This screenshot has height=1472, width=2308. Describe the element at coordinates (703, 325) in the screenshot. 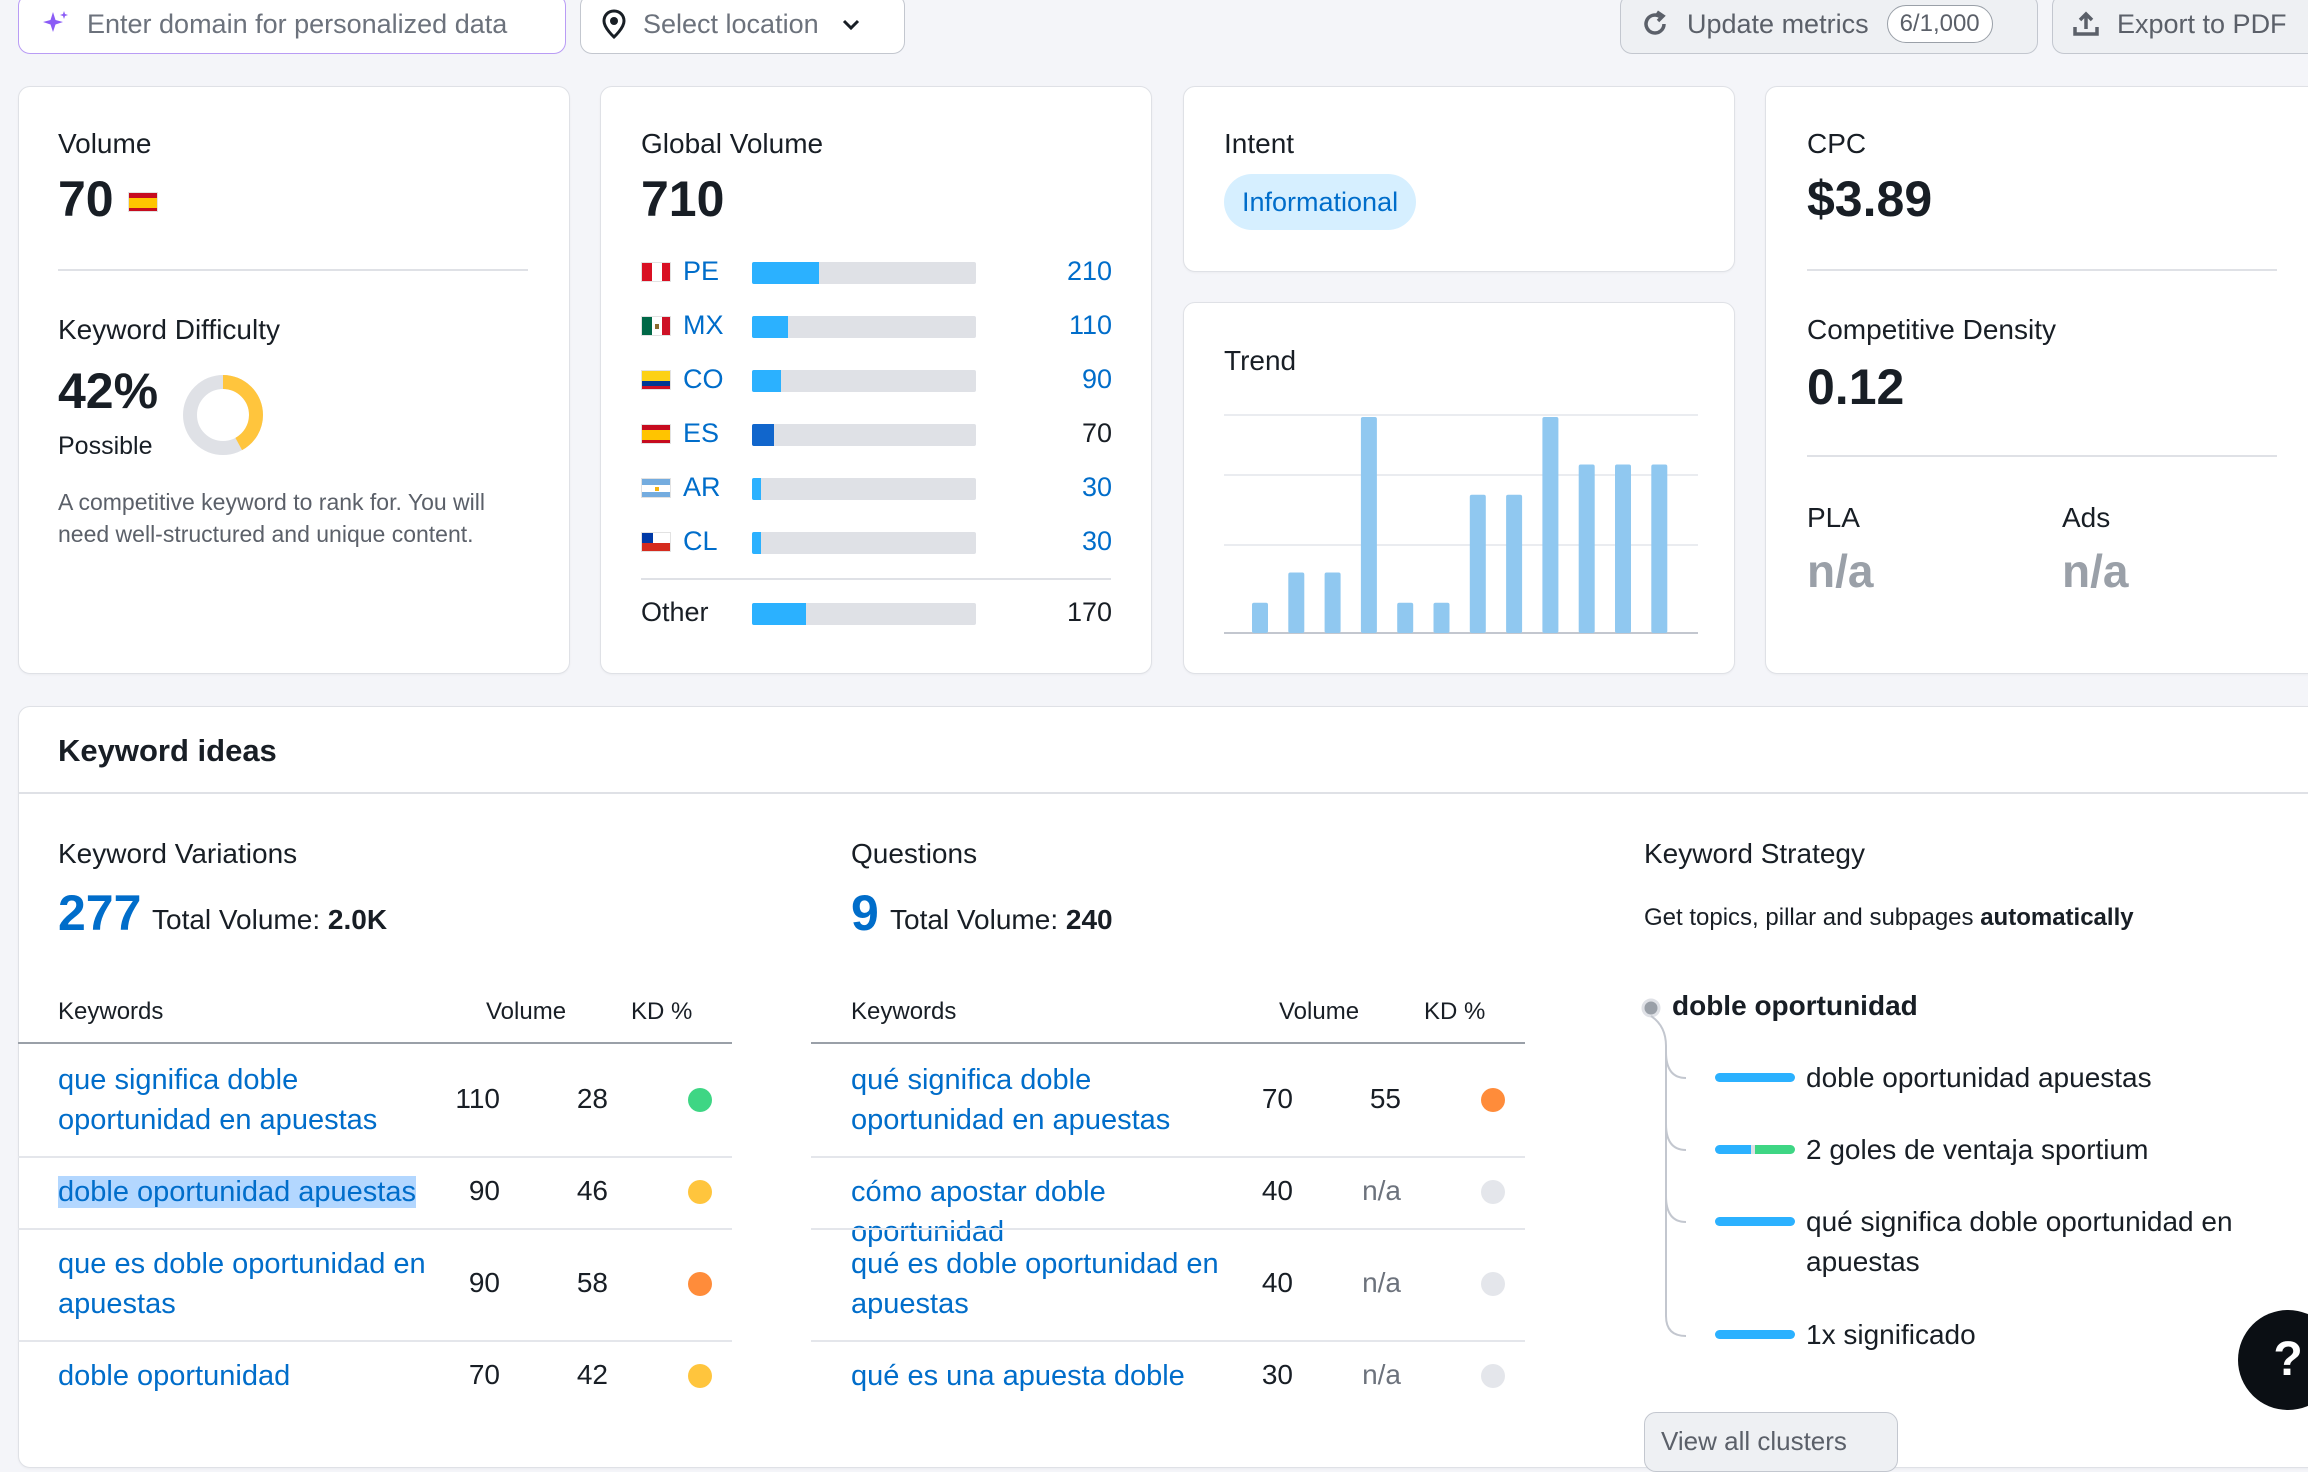

I see `country-code-mx: MX` at that location.